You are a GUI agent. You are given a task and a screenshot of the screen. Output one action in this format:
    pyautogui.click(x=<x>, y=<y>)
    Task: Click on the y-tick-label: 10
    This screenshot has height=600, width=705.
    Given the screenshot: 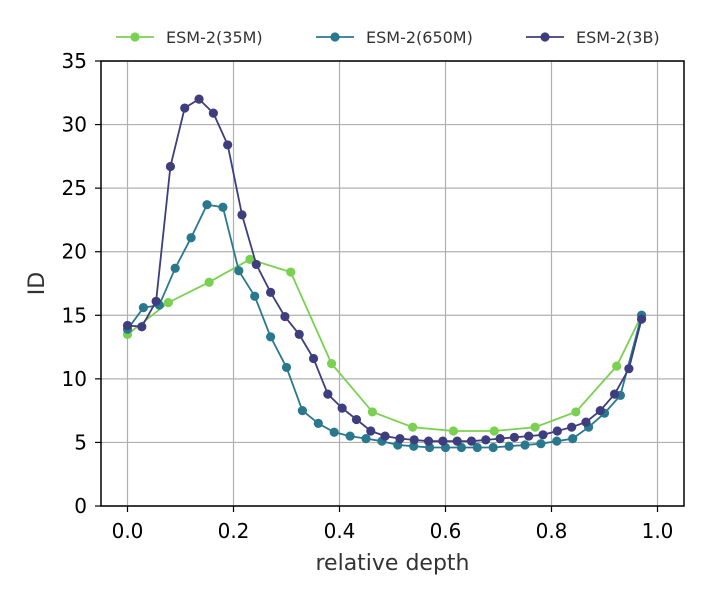 What is the action you would take?
    pyautogui.click(x=74, y=379)
    